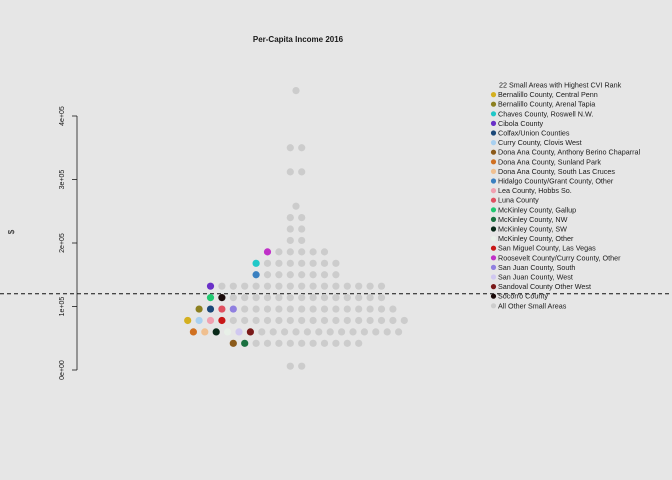 The width and height of the screenshot is (672, 480). I want to click on legend-label-5: Curry County, Clovis West, so click(540, 142).